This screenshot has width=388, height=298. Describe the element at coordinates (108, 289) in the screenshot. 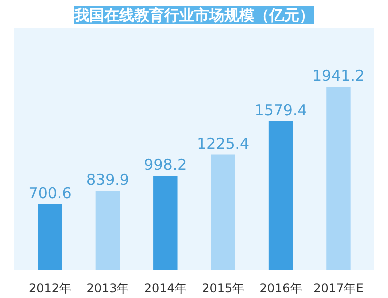

I see `x-tick-label: 2013年` at that location.